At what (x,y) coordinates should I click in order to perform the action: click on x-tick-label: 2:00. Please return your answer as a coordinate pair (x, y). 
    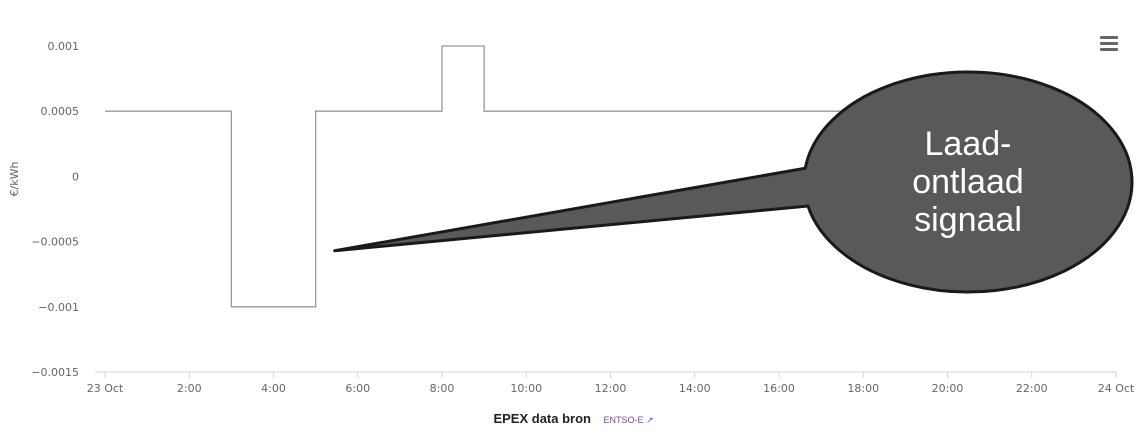
    Looking at the image, I should click on (189, 388).